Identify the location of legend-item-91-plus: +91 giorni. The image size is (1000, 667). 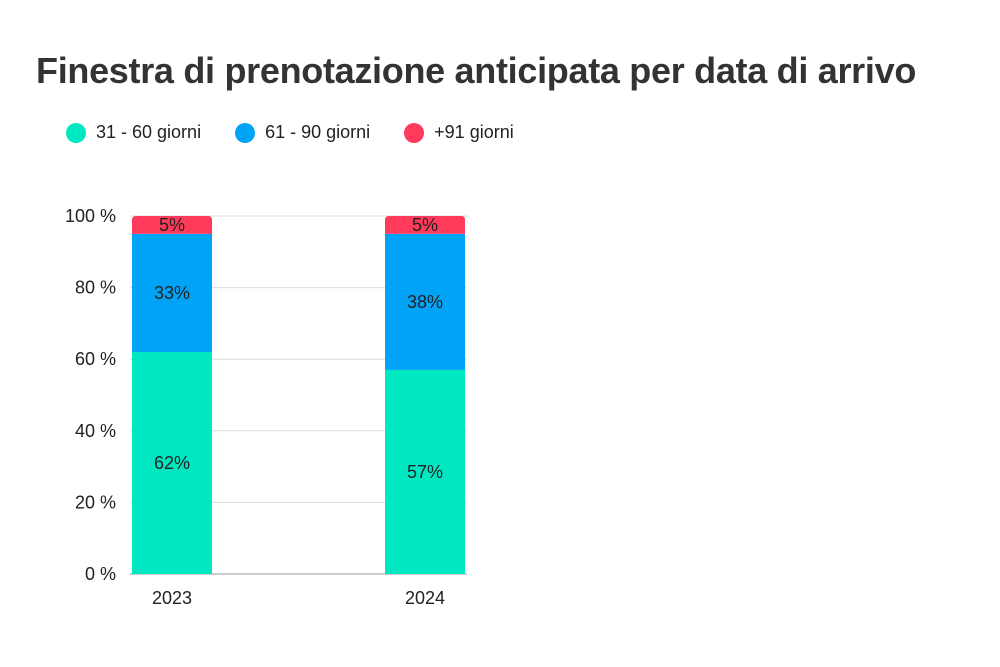
(459, 132).